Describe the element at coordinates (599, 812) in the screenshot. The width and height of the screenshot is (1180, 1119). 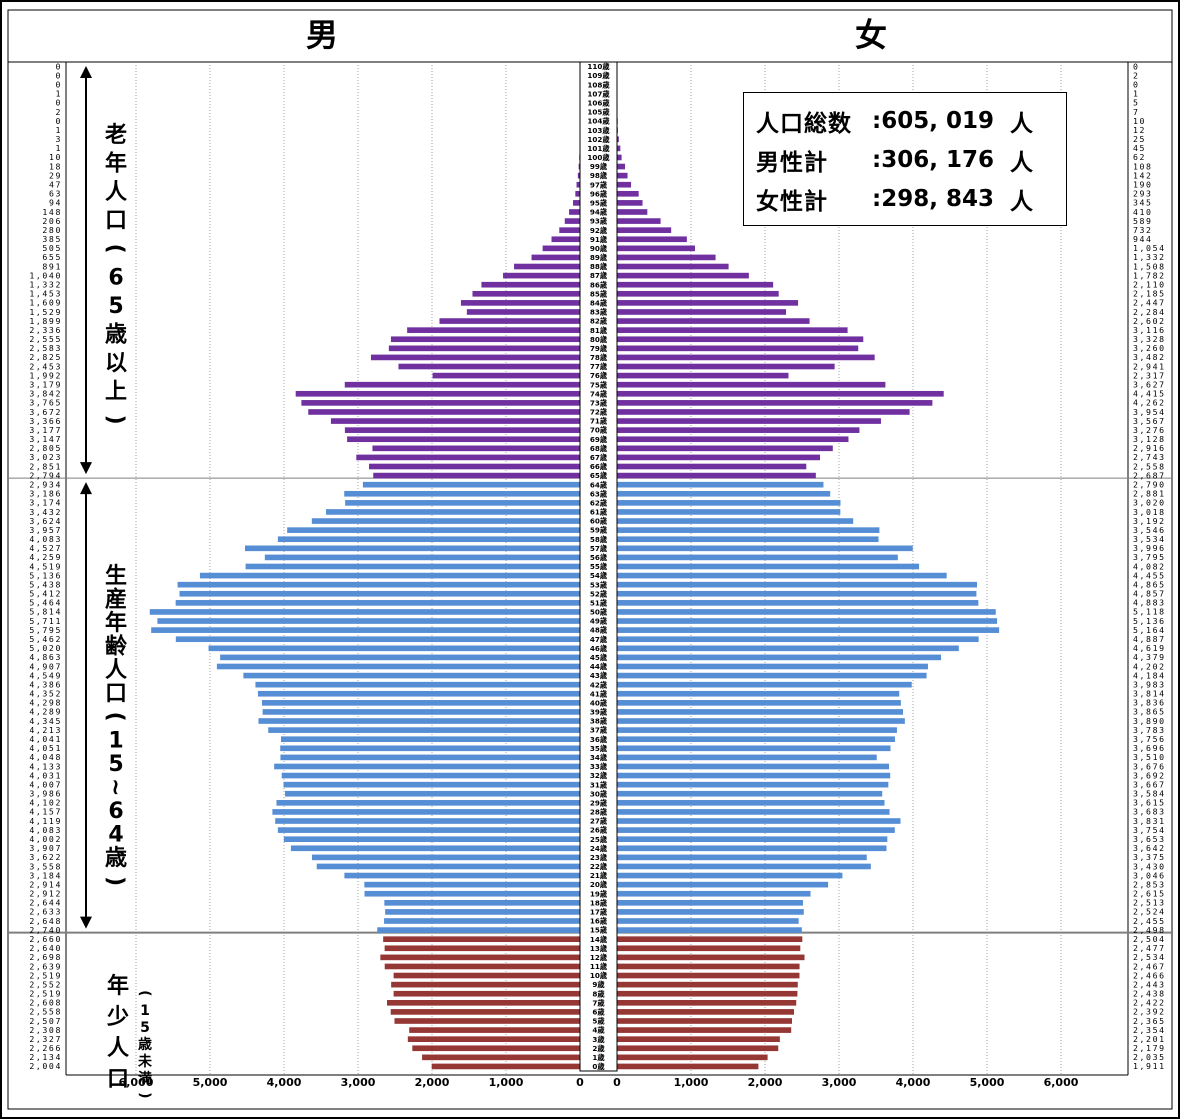
I see `age-label: 28歳` at that location.